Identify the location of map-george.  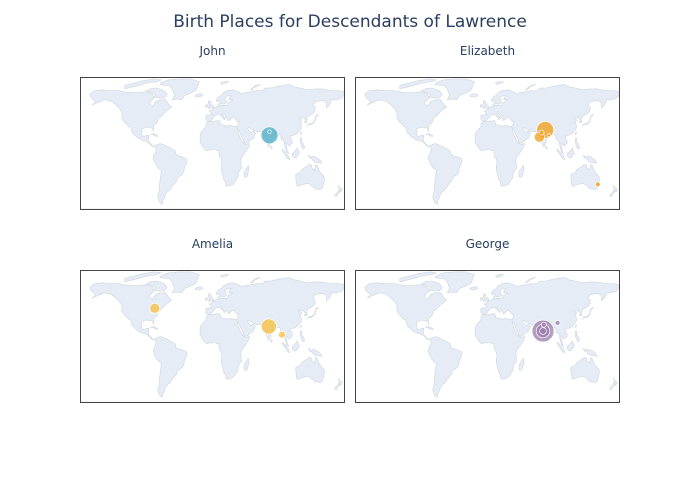
(487, 336).